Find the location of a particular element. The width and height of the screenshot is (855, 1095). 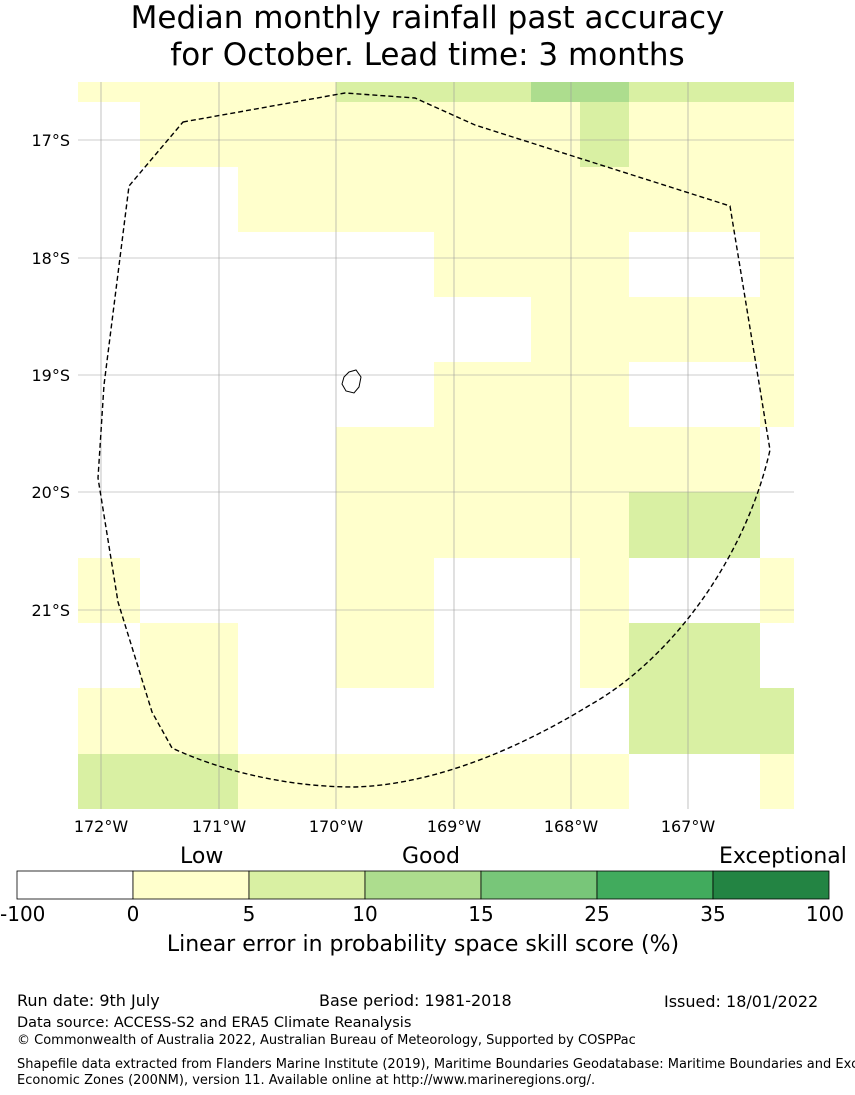

colorbar-label-exceptional: Exceptional is located at coordinates (783, 856).